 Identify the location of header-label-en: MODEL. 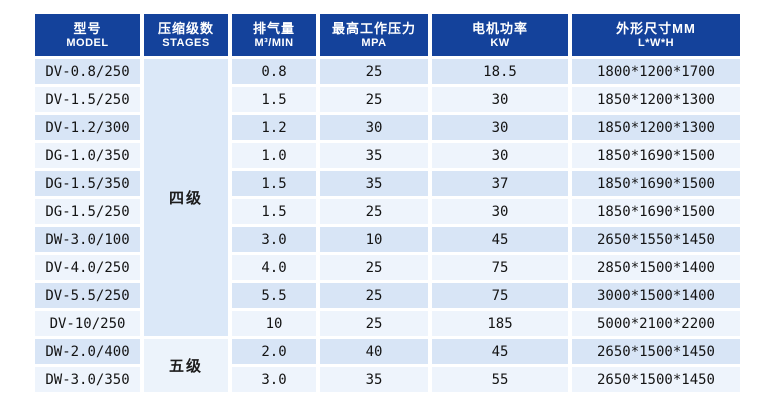
(87, 42).